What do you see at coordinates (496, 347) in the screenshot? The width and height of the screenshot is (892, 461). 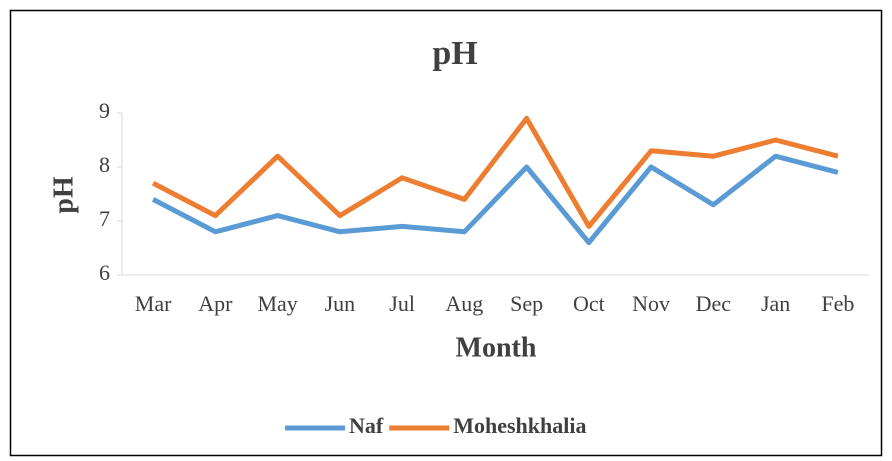 I see `x-axis-label: Month` at bounding box center [496, 347].